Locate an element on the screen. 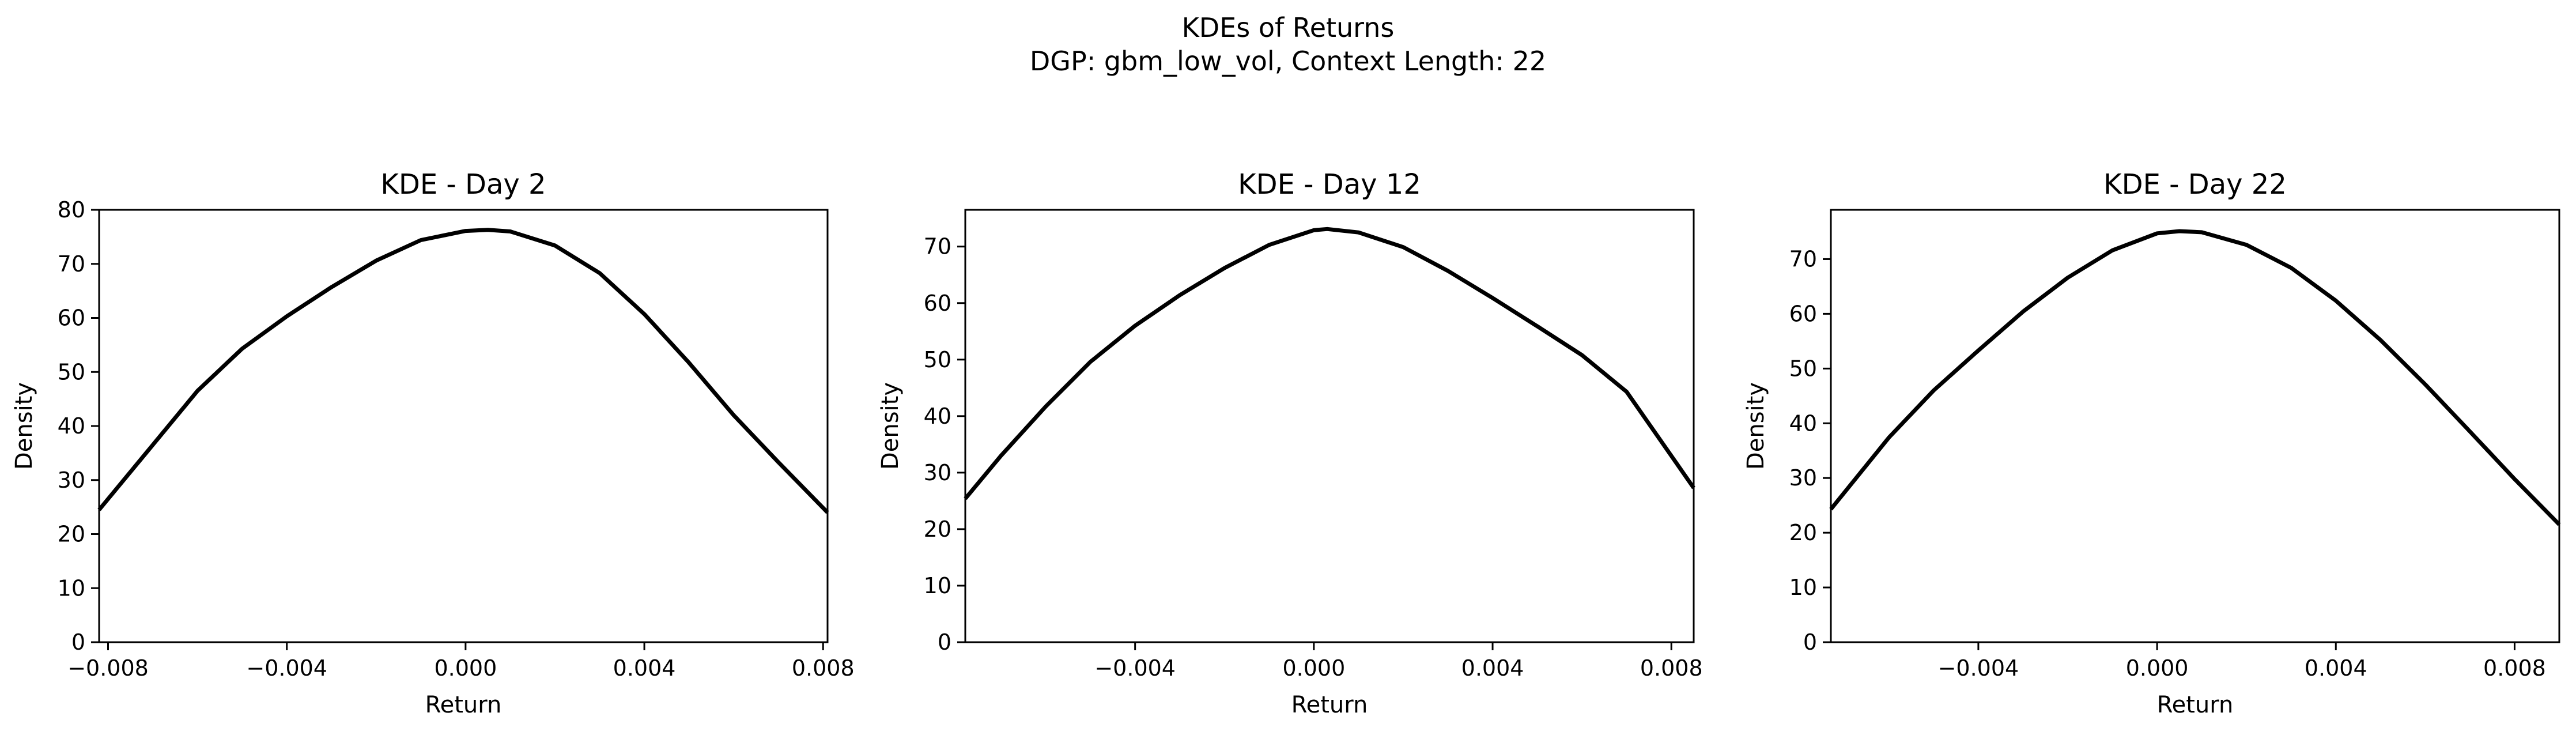 This screenshot has height=735, width=2576. panel-title: KDE - Day 12 is located at coordinates (1329, 184).